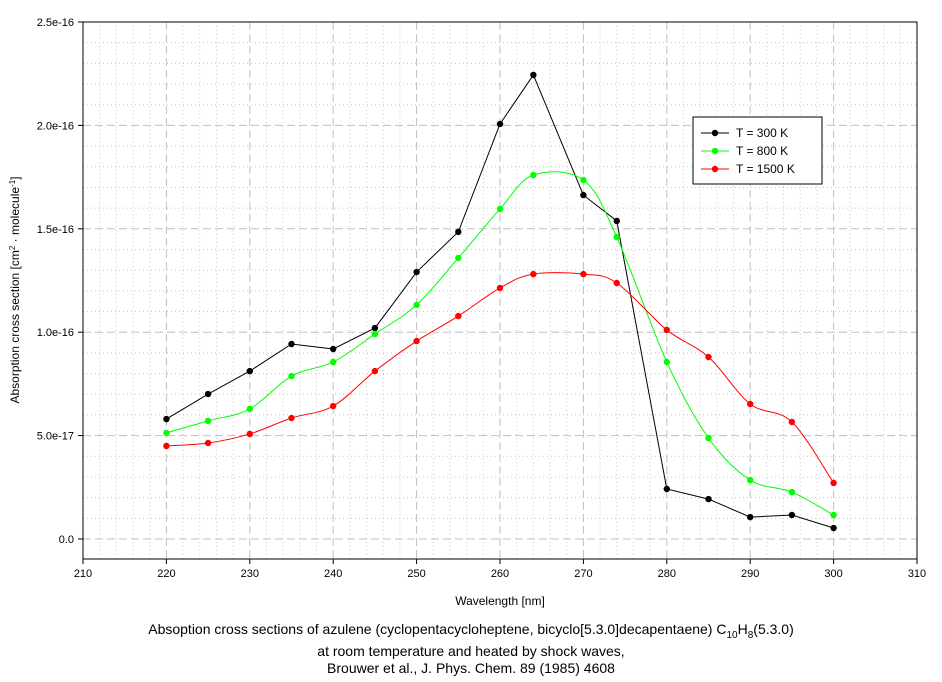 The image size is (942, 682). Describe the element at coordinates (416, 574) in the screenshot. I see `x-tick-label: 250` at that location.